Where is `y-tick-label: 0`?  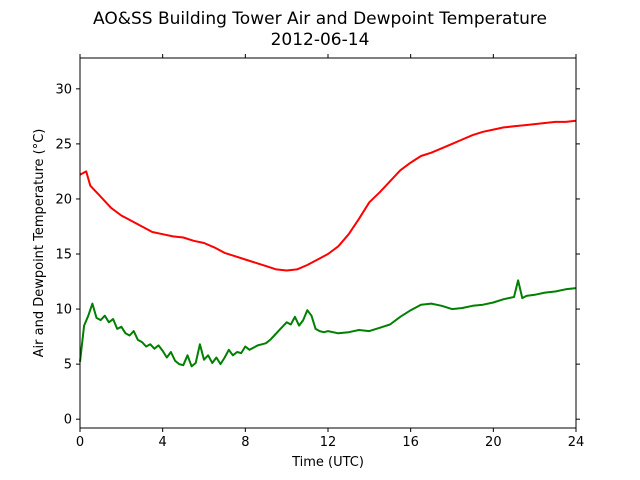 y-tick-label: 0 is located at coordinates (68, 420).